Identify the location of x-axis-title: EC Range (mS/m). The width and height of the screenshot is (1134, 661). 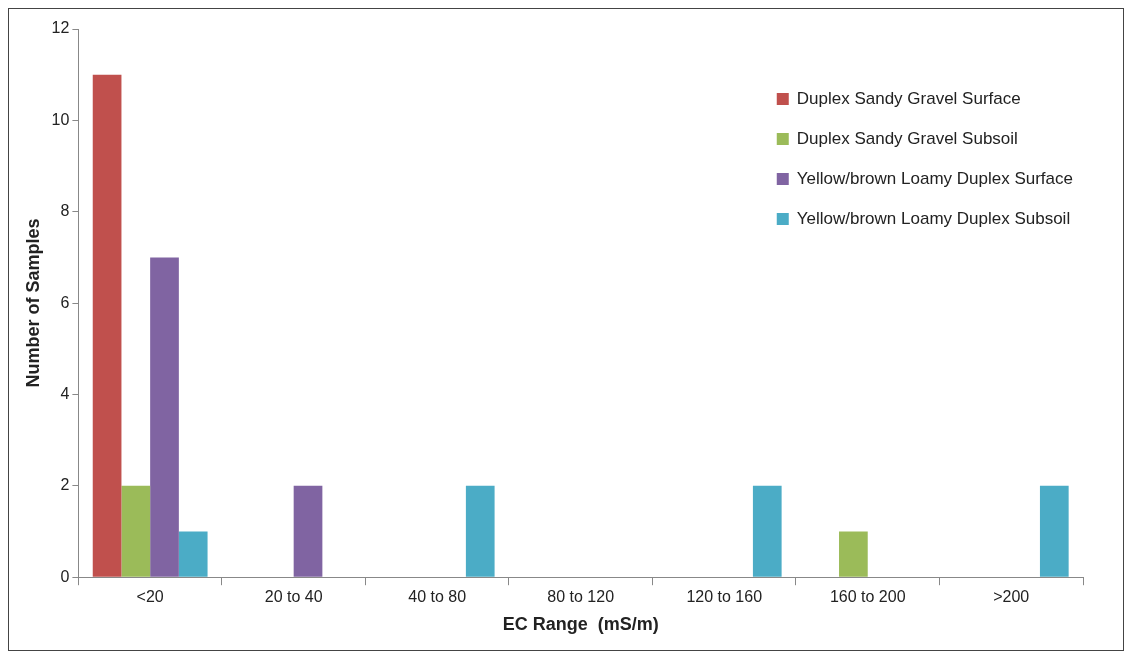
(580, 624).